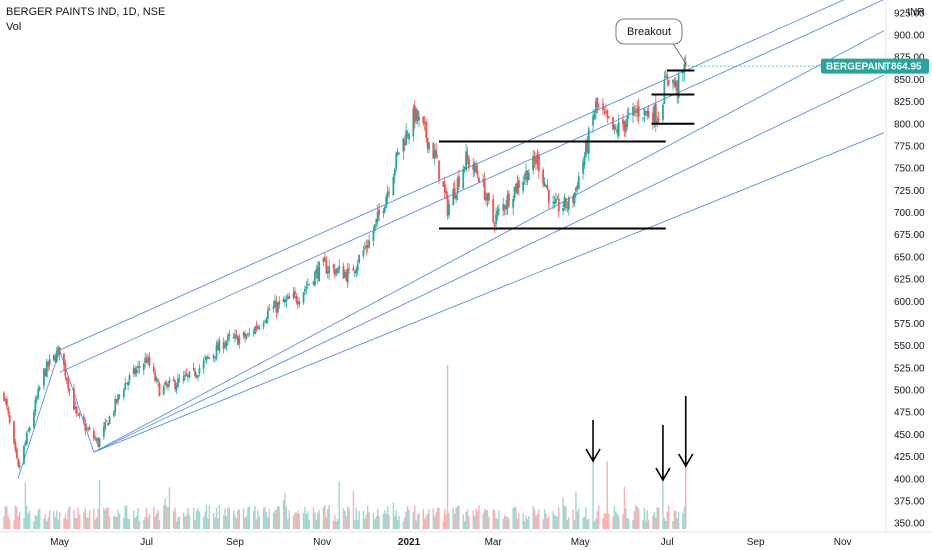 The height and width of the screenshot is (550, 932). I want to click on y-tick-label: 550.00, so click(909, 346).